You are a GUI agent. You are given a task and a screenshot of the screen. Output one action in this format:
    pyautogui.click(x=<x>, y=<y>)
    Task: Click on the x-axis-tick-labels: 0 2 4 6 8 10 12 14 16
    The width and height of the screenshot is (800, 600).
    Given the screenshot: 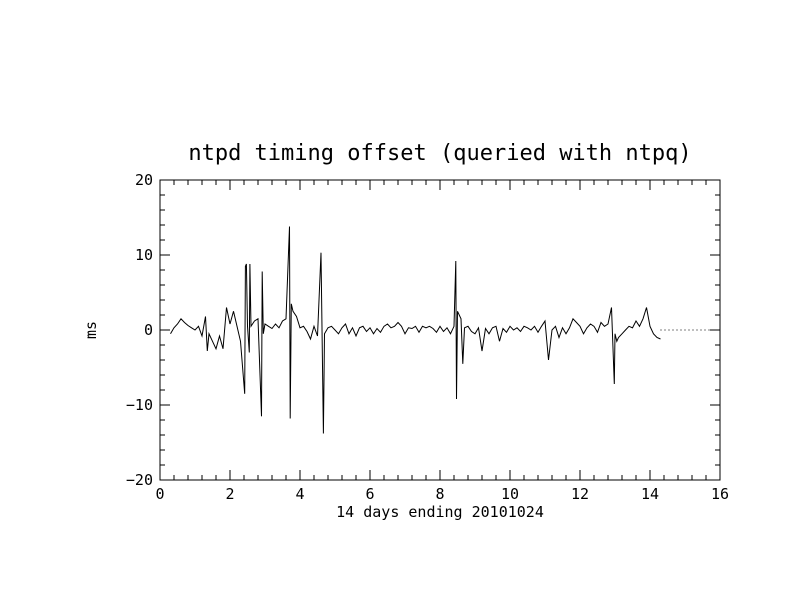 What is the action you would take?
    pyautogui.click(x=442, y=494)
    